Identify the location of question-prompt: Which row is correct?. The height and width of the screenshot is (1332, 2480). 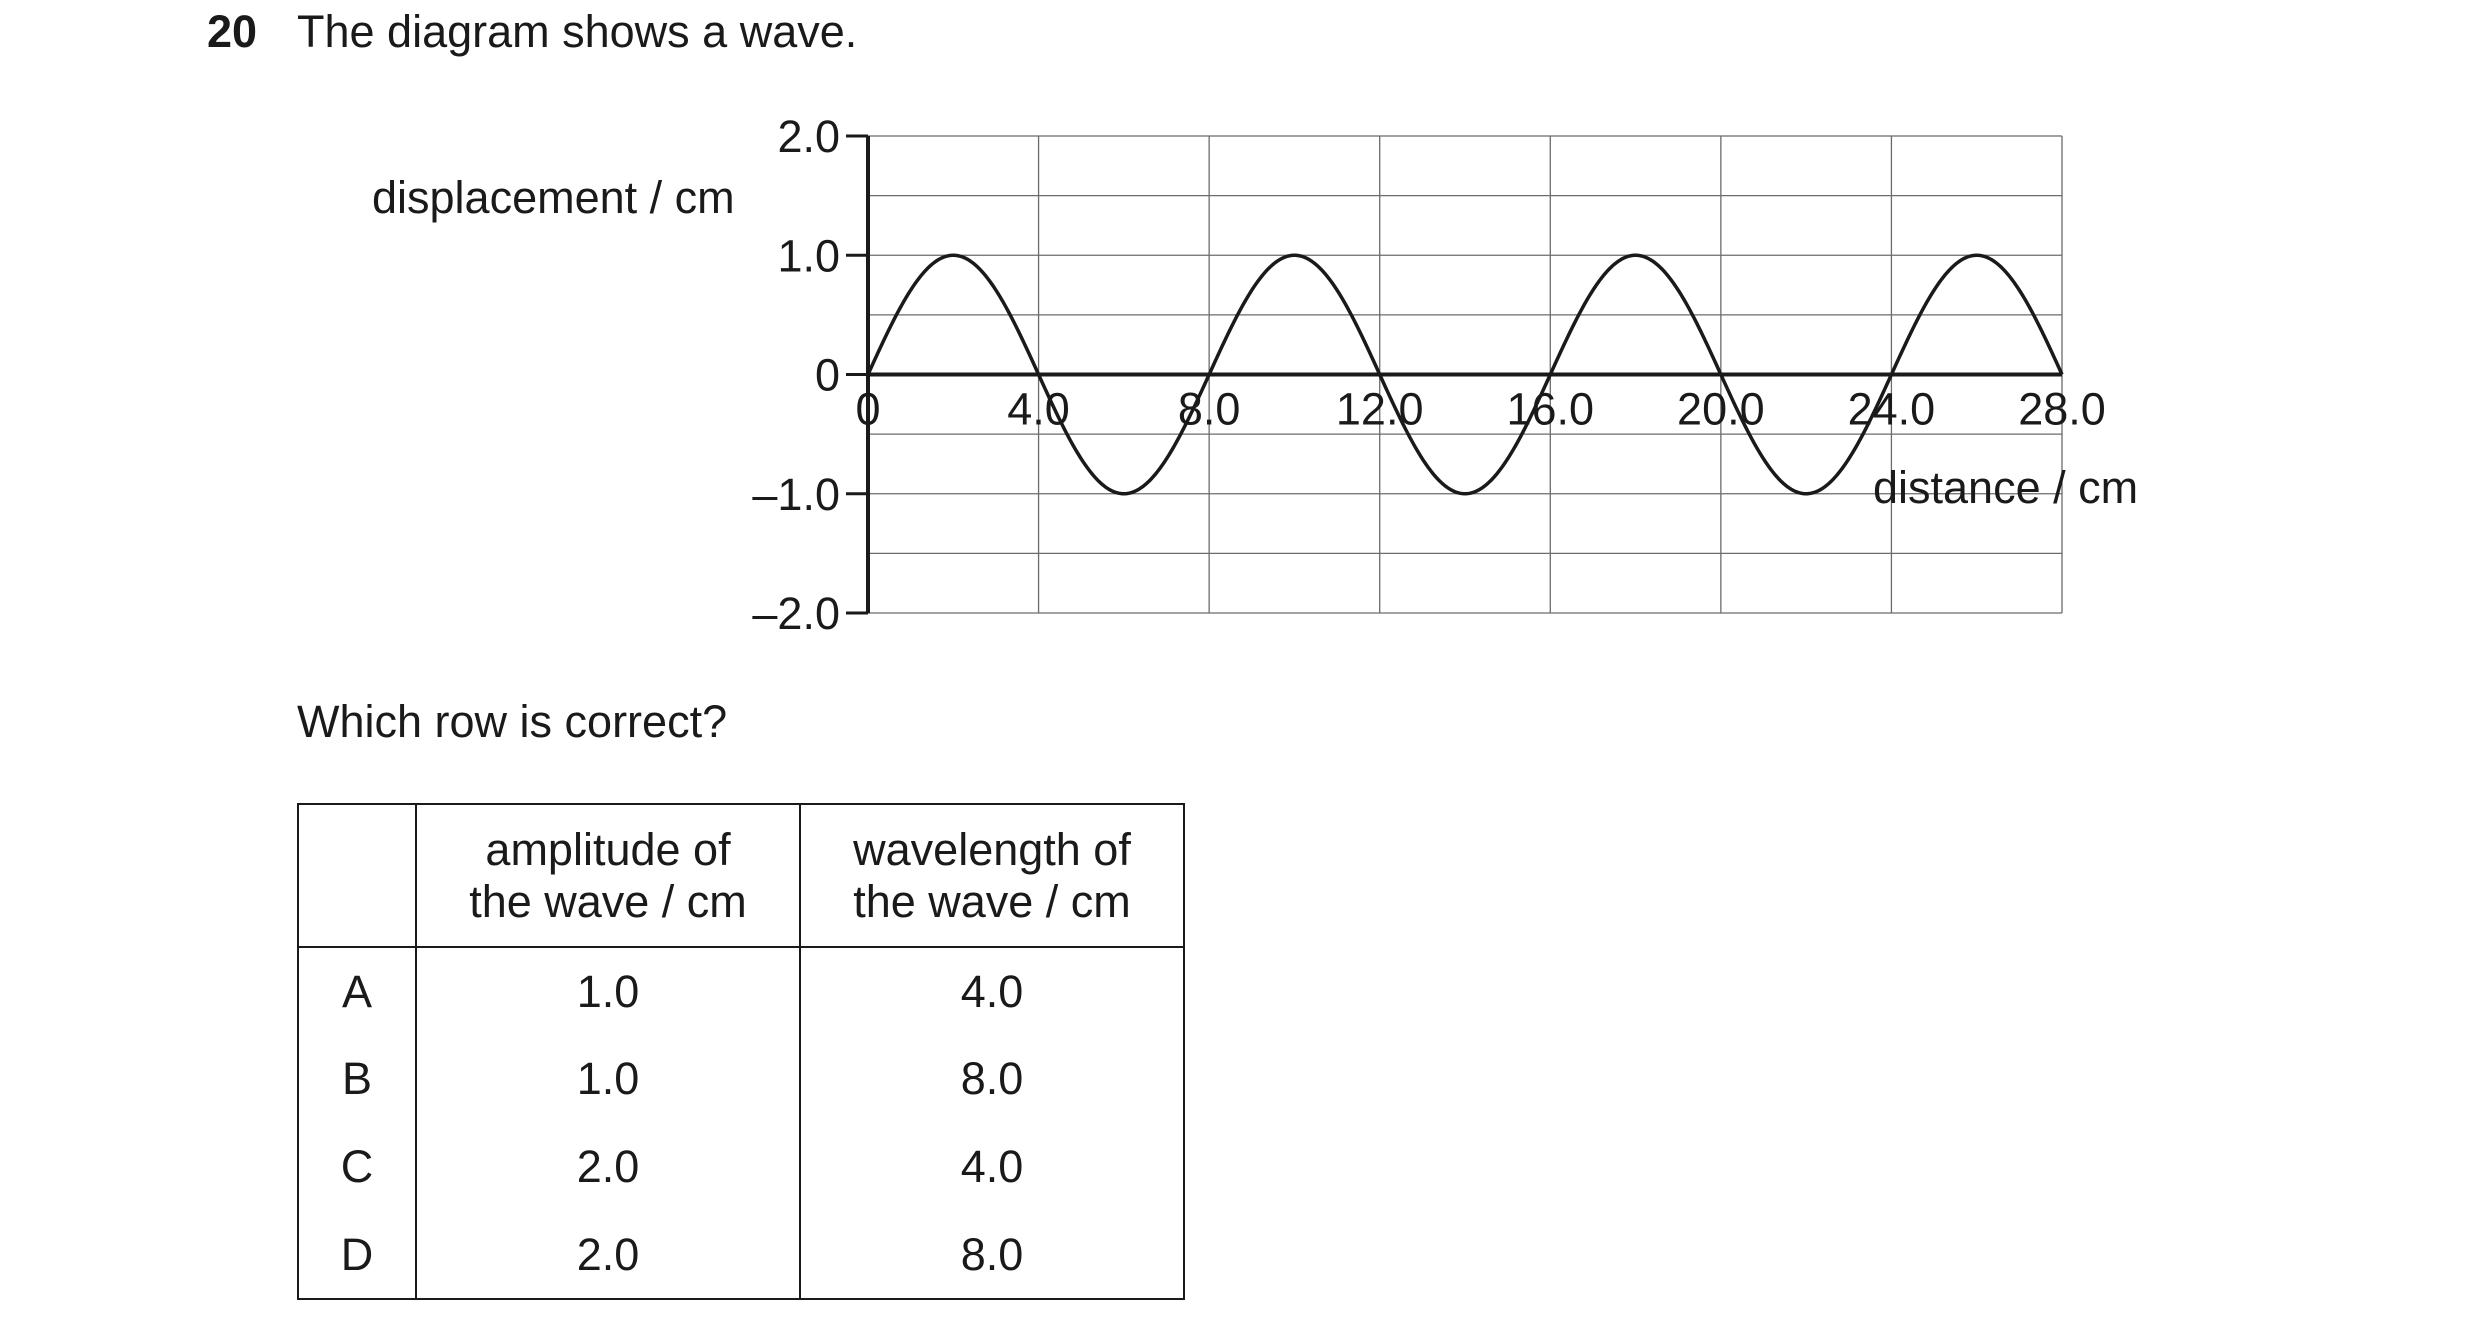
(512, 721).